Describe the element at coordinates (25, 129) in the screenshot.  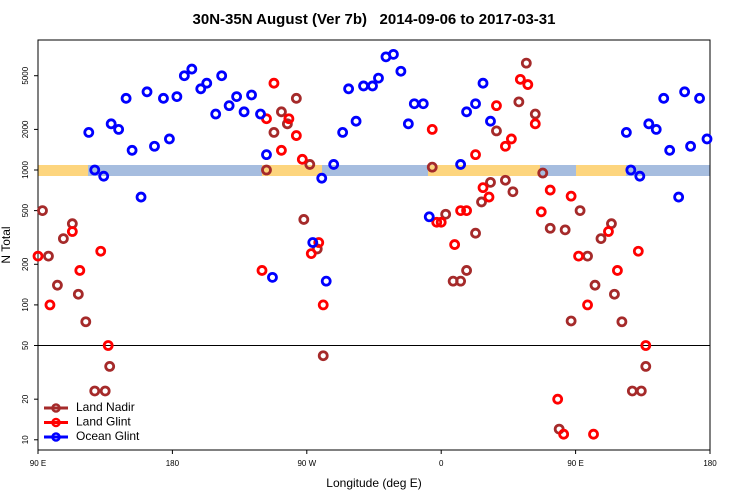
I see `y-tick-label: 2000` at that location.